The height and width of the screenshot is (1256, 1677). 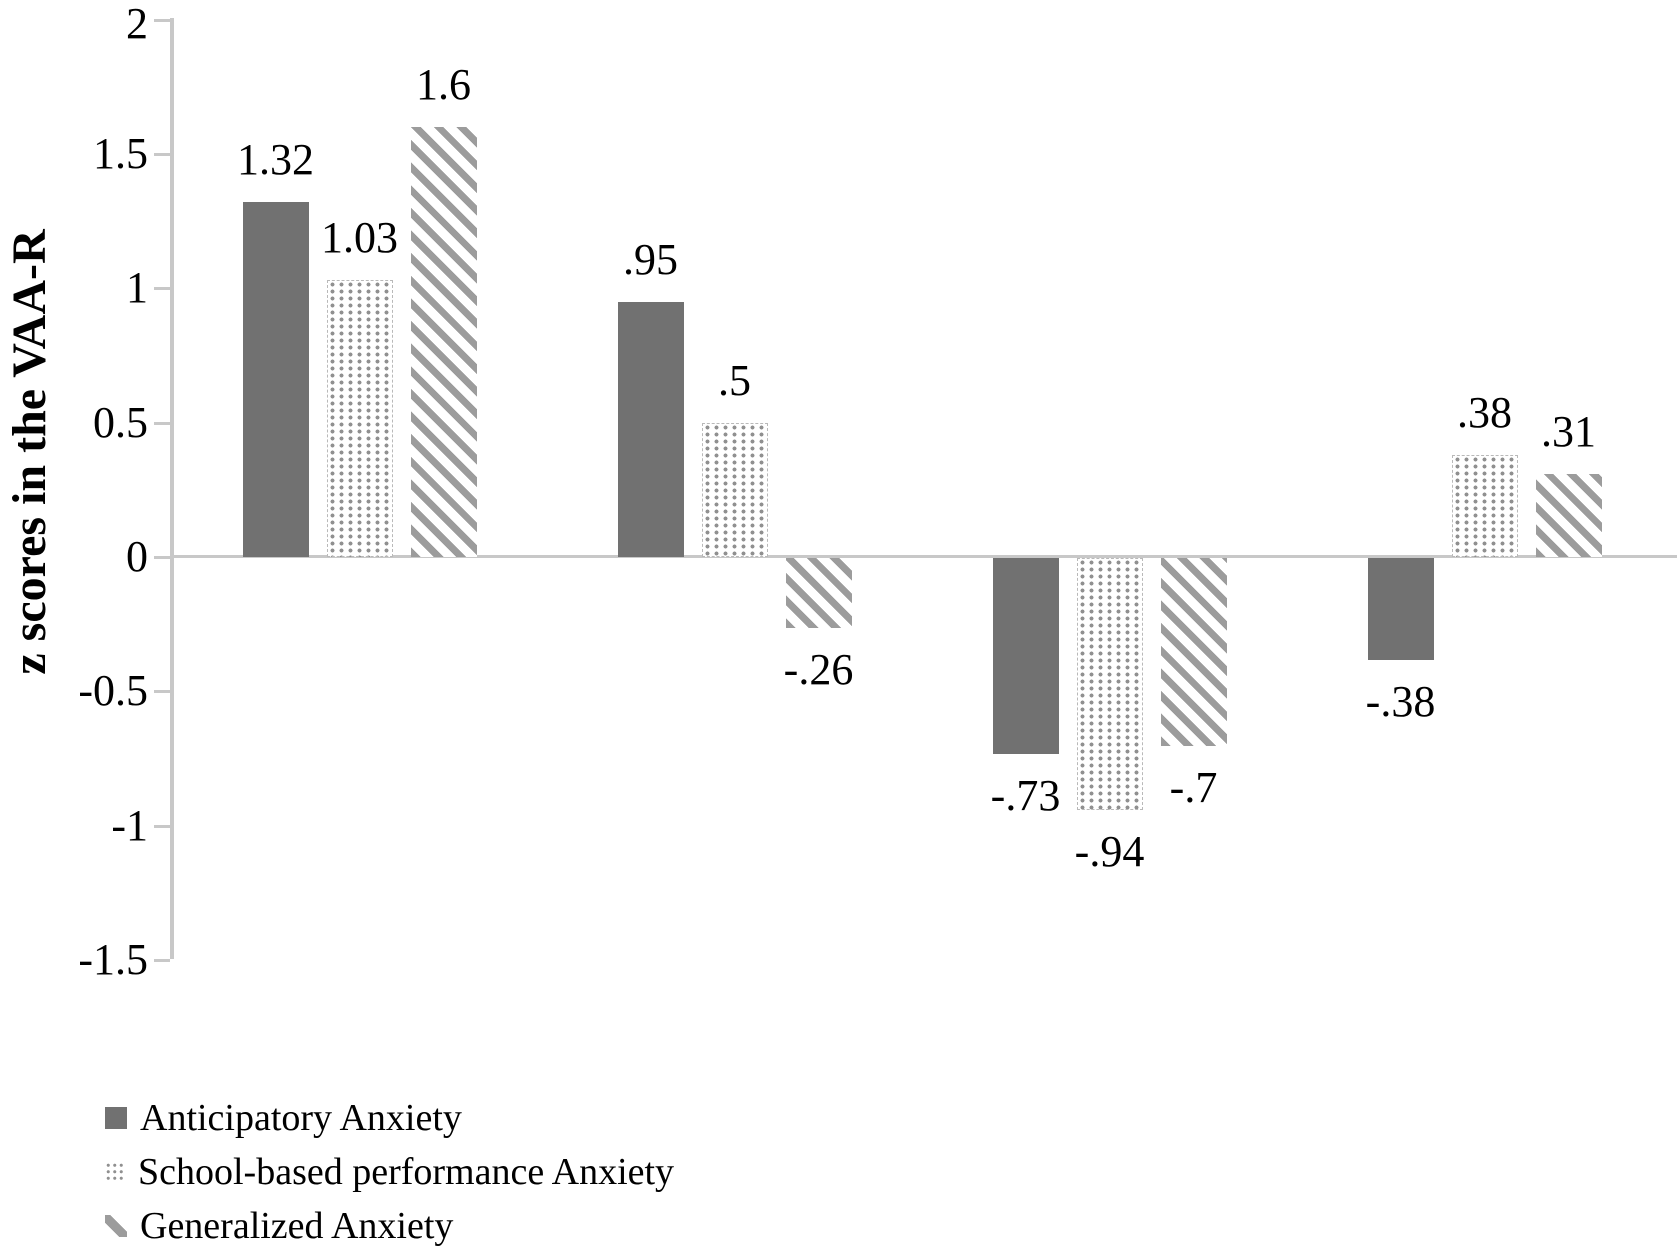 I want to click on data-label-school-based-performance-anxiety-group4: .38, so click(x=1484, y=412).